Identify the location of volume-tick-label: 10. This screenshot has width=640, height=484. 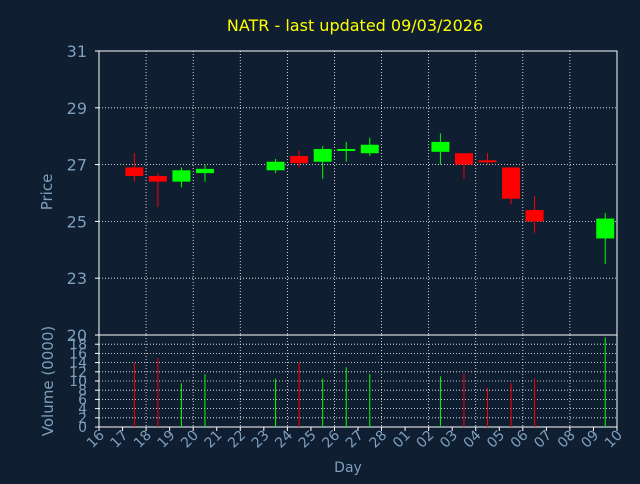
(78, 382).